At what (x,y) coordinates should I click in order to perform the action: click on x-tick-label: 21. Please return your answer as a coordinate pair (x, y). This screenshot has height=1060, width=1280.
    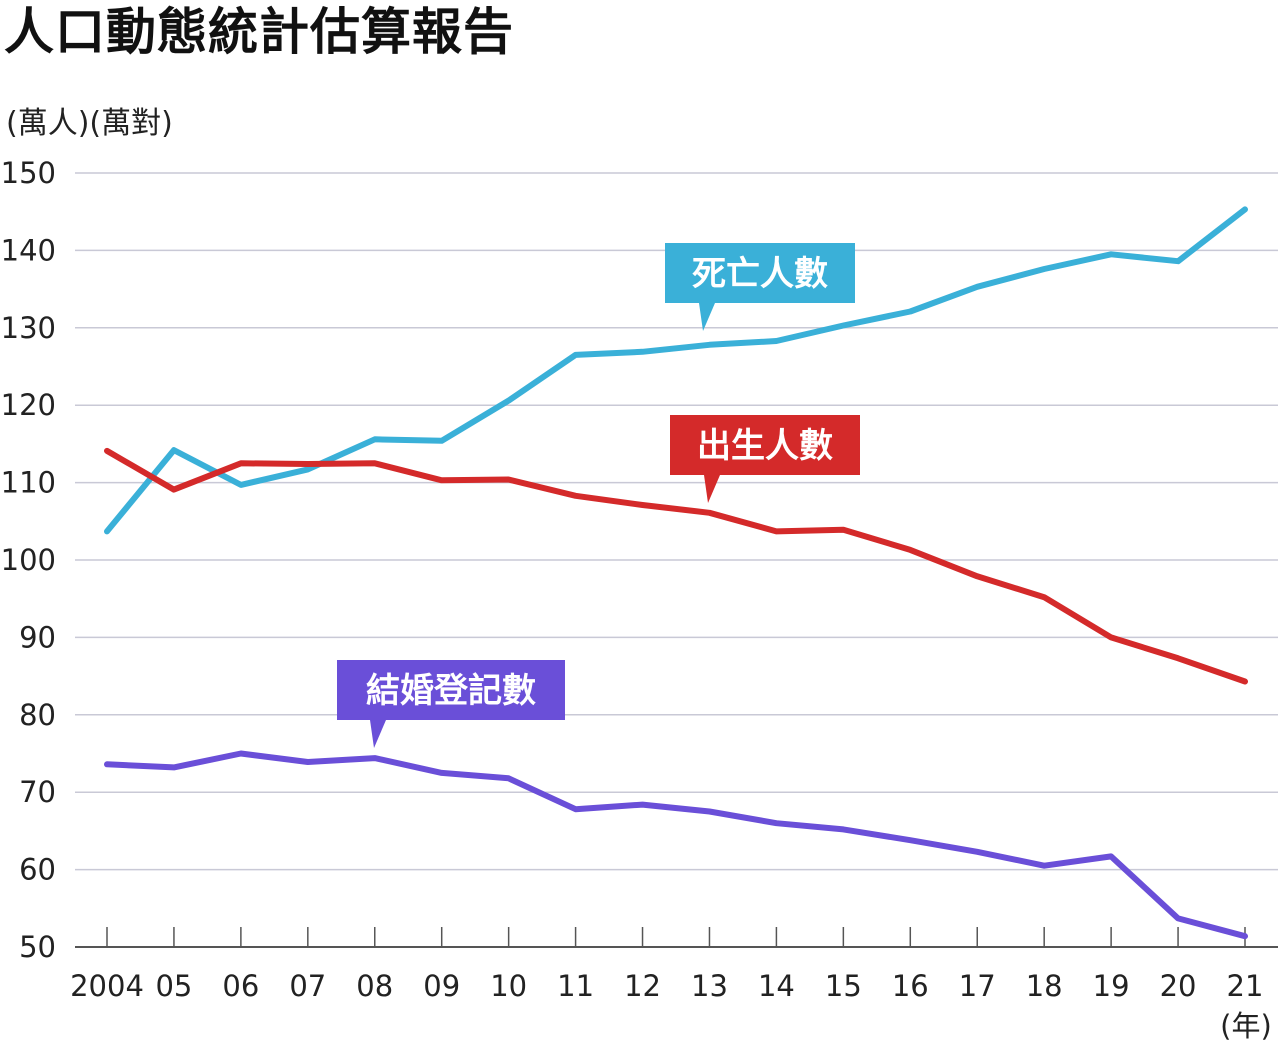
    Looking at the image, I should click on (1245, 986).